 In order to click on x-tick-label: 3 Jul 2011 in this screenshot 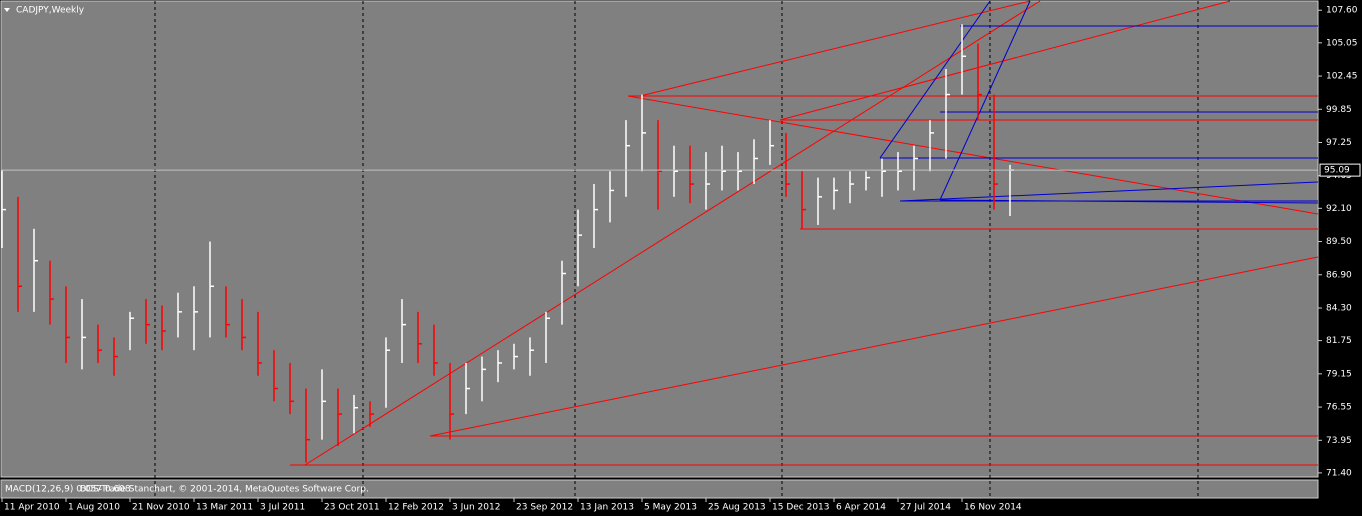, I will do `click(282, 508)`.